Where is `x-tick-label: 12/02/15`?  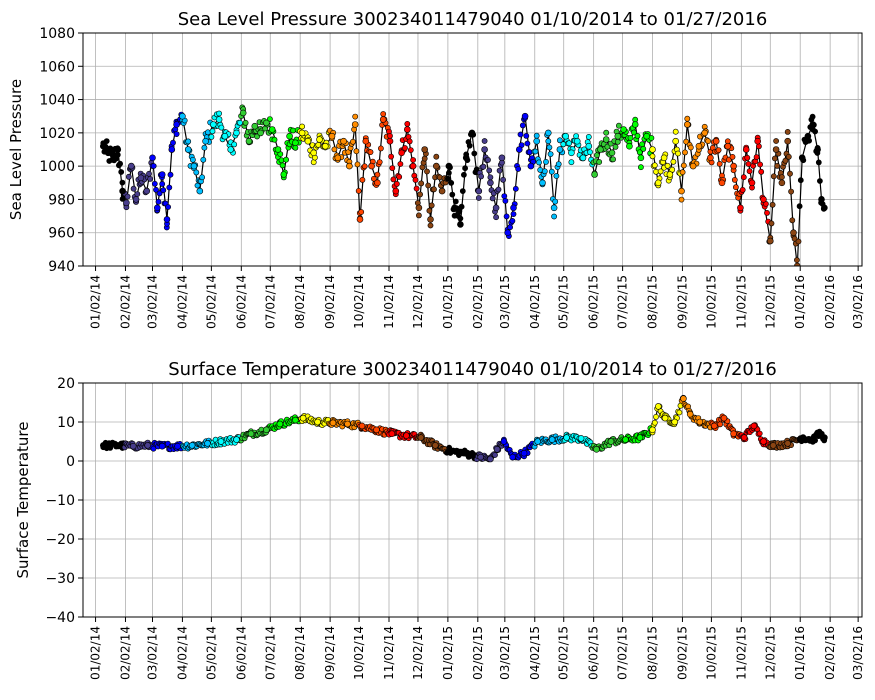
x-tick-label: 12/02/15 is located at coordinates (770, 653).